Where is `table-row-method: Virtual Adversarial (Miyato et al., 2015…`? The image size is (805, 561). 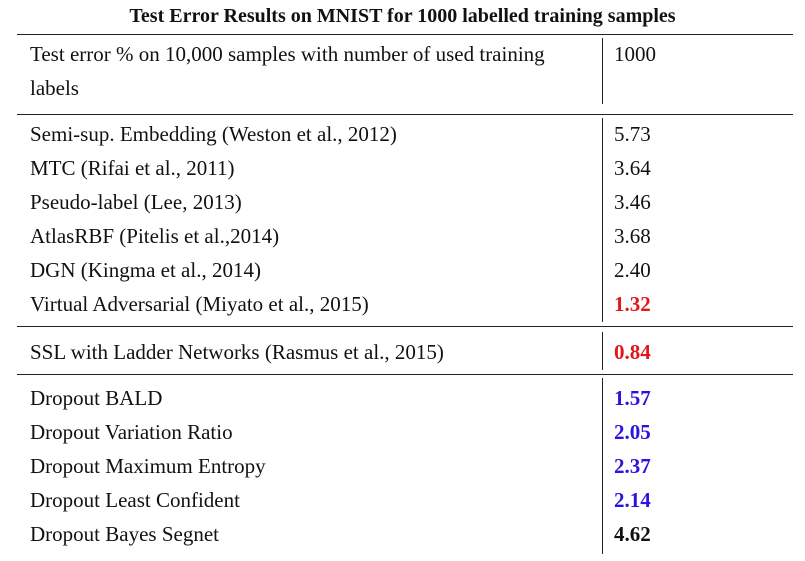 table-row-method: Virtual Adversarial (Miyato et al., 2015… is located at coordinates (199, 304).